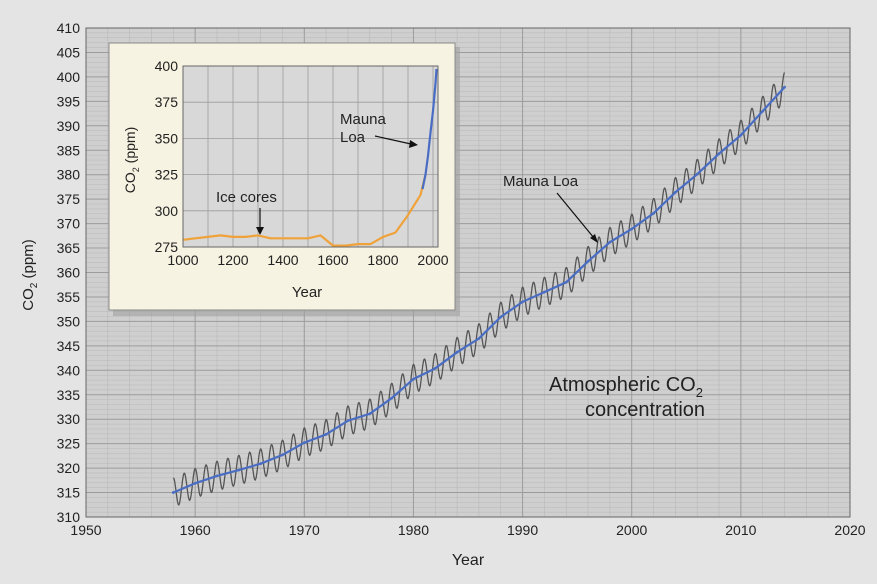 The width and height of the screenshot is (877, 584). What do you see at coordinates (645, 410) in the screenshot?
I see `chart-title-line2: concentration` at bounding box center [645, 410].